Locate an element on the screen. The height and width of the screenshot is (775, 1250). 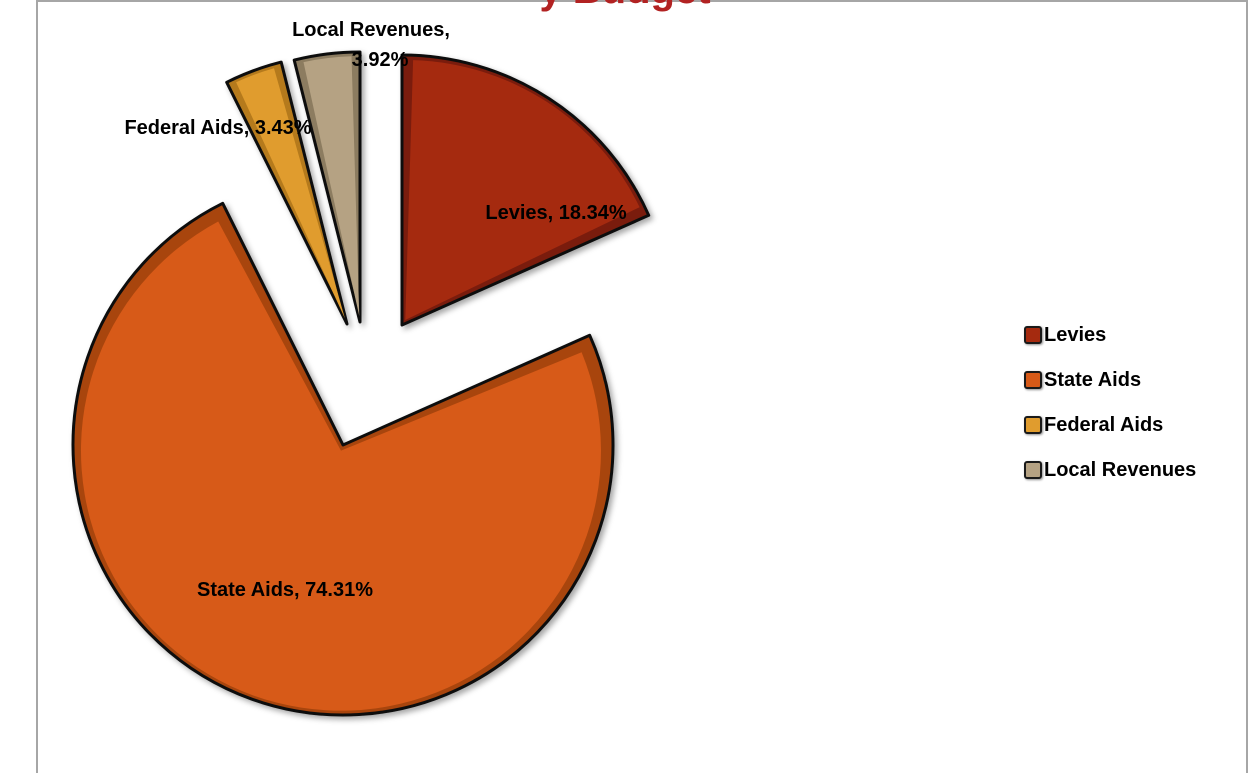
legend-item-state-aids: State Aids is located at coordinates (1110, 379).